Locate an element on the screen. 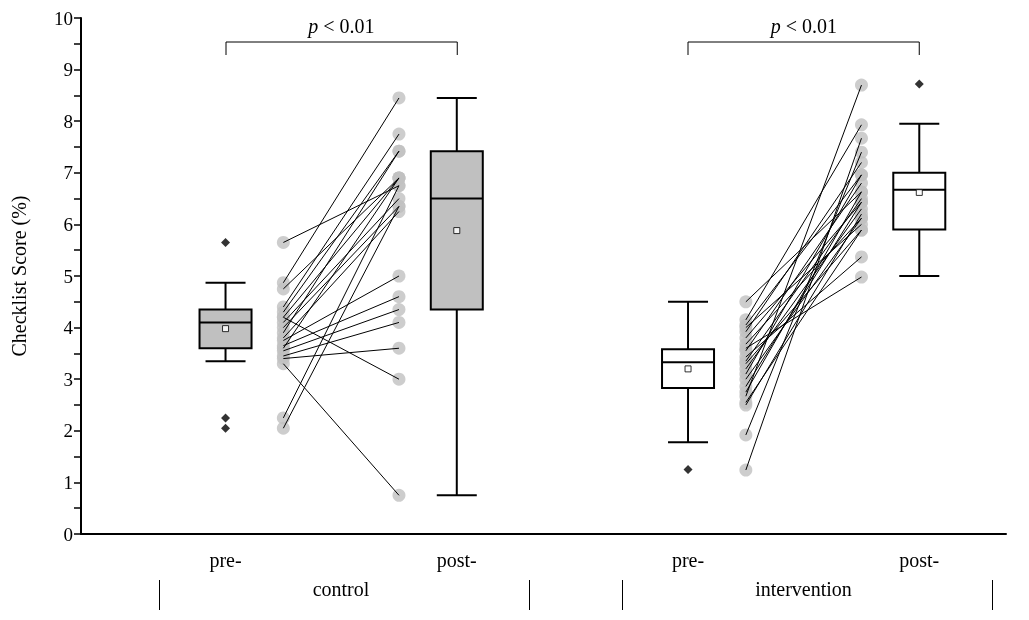  y-tick-label: 10 is located at coordinates (63, 18).